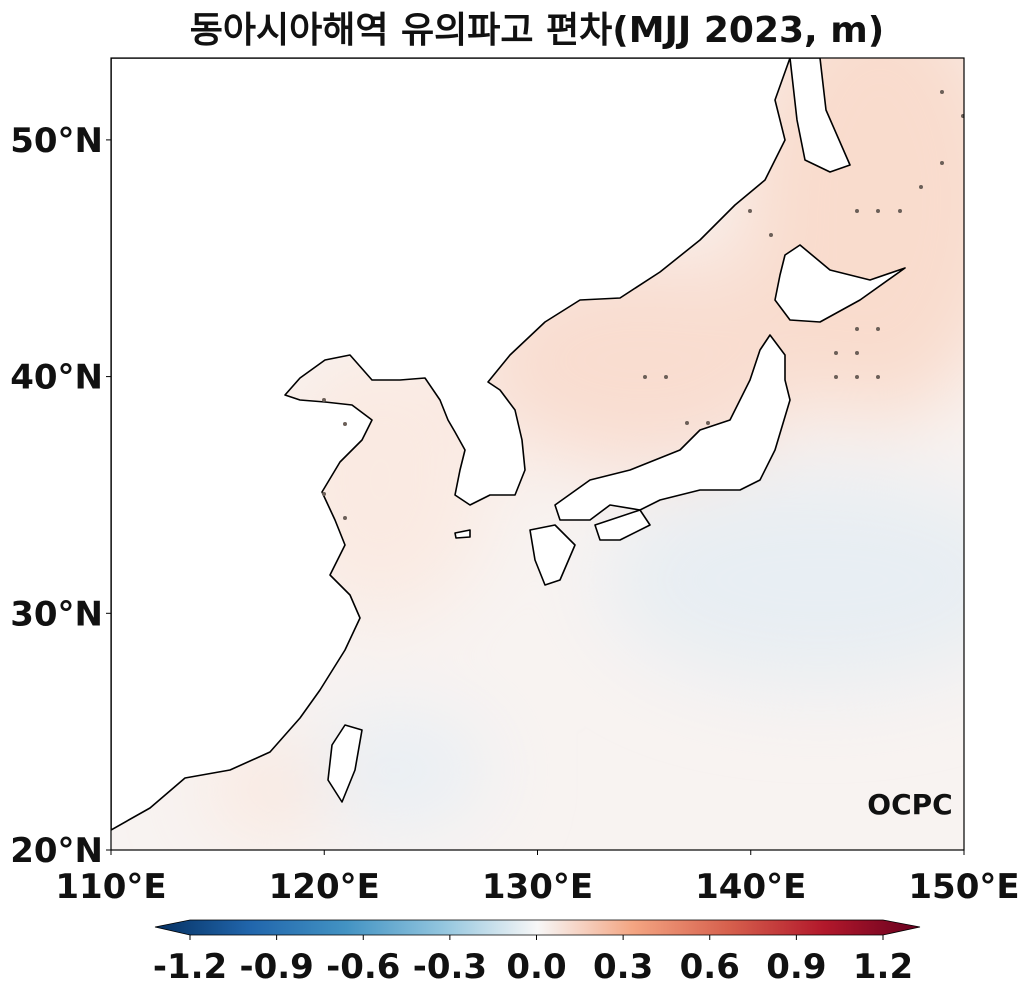  What do you see at coordinates (552, 555) in the screenshot?
I see `kyushu` at bounding box center [552, 555].